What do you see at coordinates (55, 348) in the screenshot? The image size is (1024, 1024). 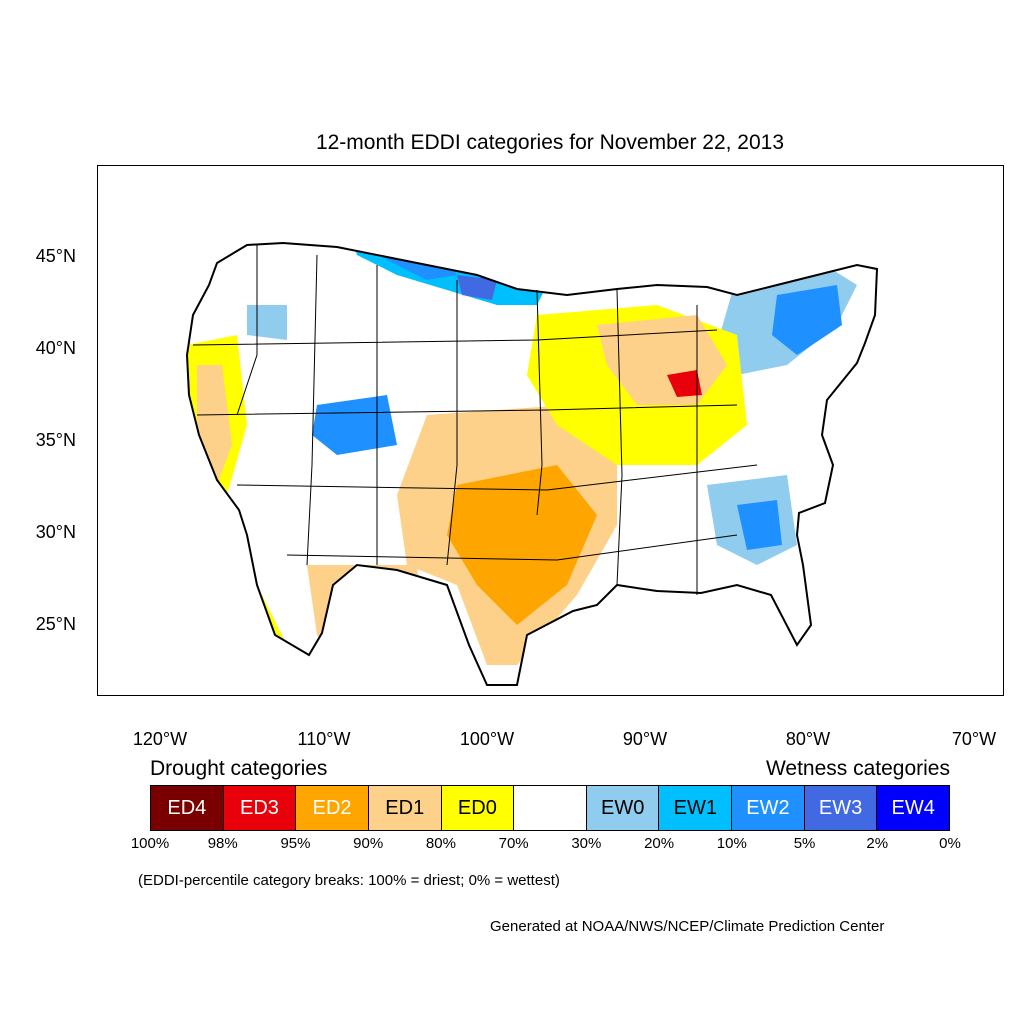 I see `latitude-label-40: 40°N` at bounding box center [55, 348].